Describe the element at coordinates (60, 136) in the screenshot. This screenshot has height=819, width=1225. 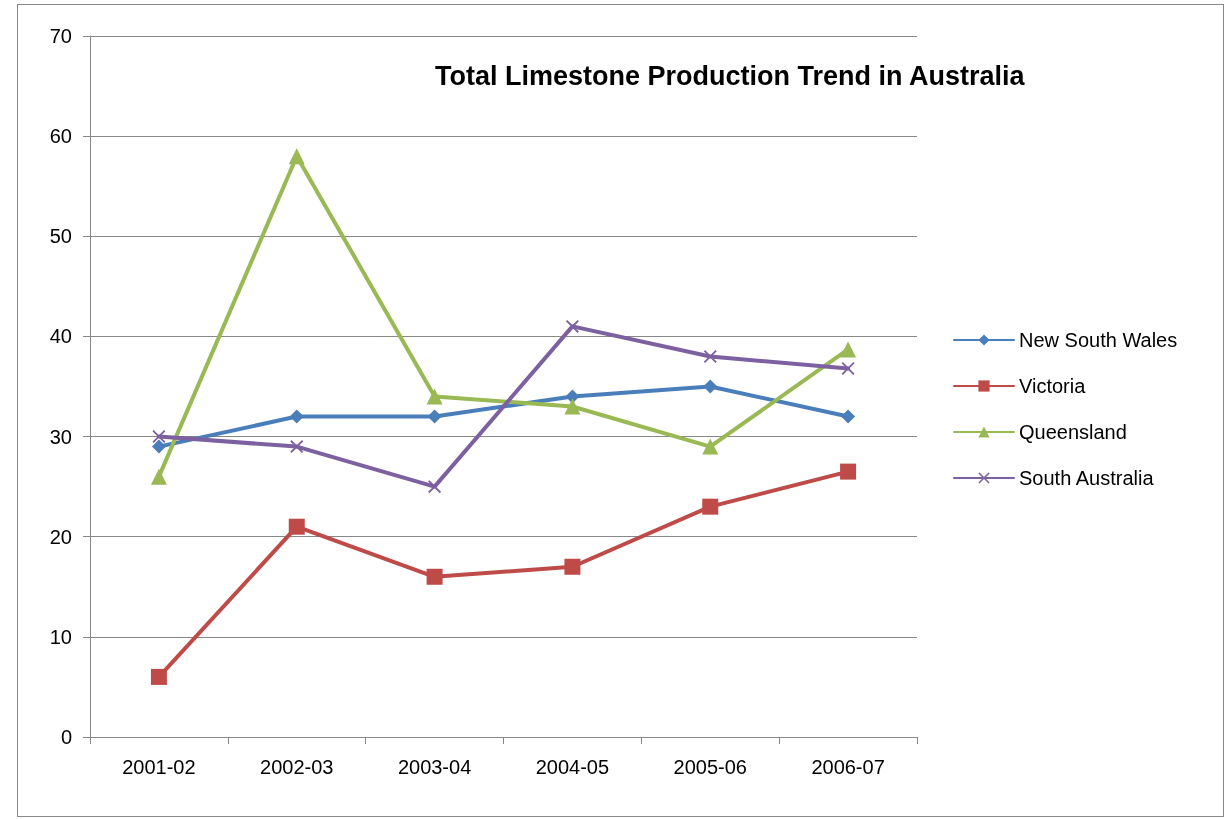
I see `y-tick-label: 60` at that location.